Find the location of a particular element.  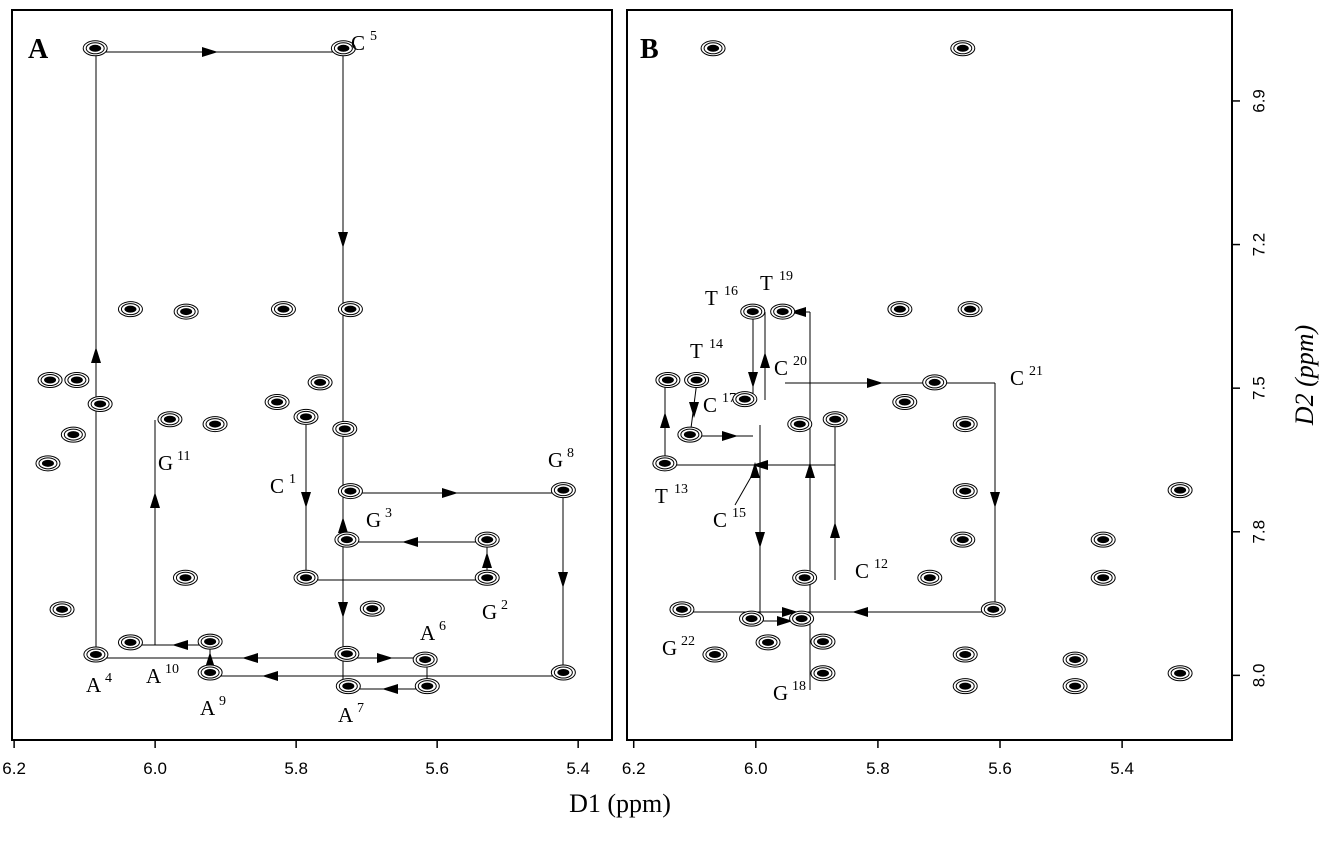

peak-label-sup: 1 is located at coordinates (292, 479).